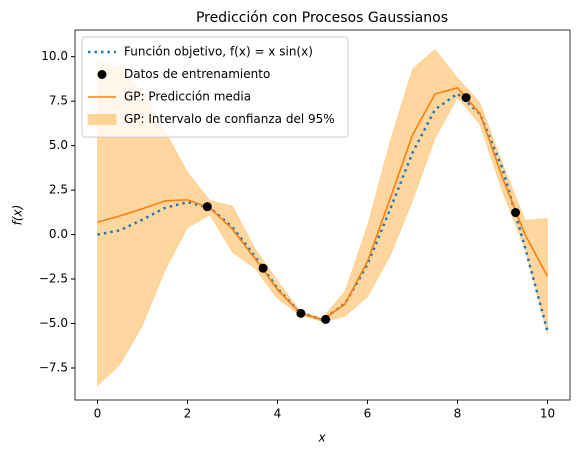 This screenshot has width=580, height=459. What do you see at coordinates (368, 414) in the screenshot?
I see `x-tick-label: 6` at bounding box center [368, 414].